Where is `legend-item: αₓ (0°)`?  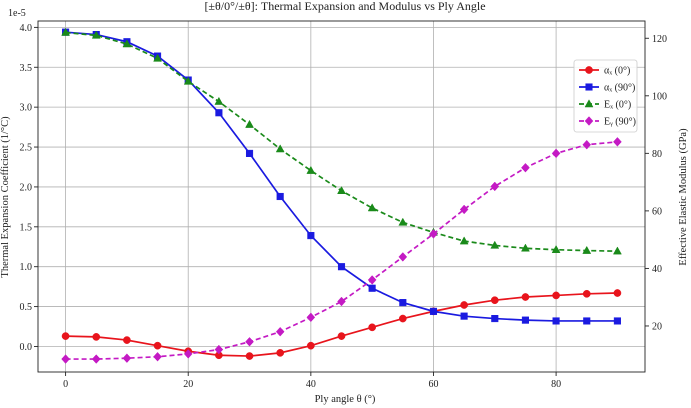 legend-item: αₓ (0°) is located at coordinates (604, 71).